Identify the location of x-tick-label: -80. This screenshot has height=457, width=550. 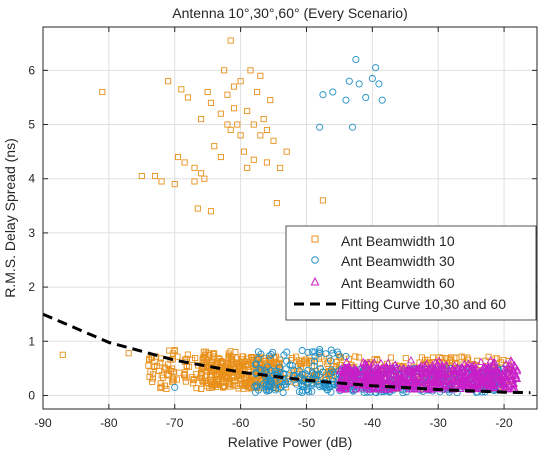
(109, 423).